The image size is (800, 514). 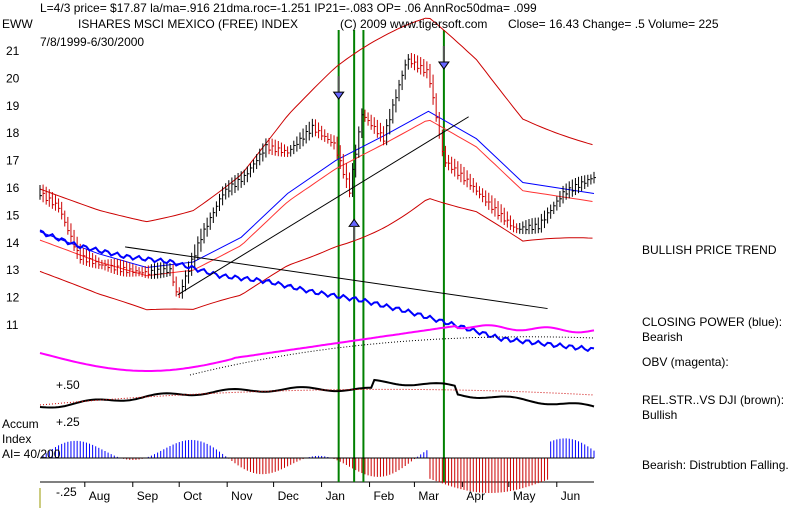 I want to click on copyright: (C) 2009 www.tigersoft.com, so click(x=413, y=24).